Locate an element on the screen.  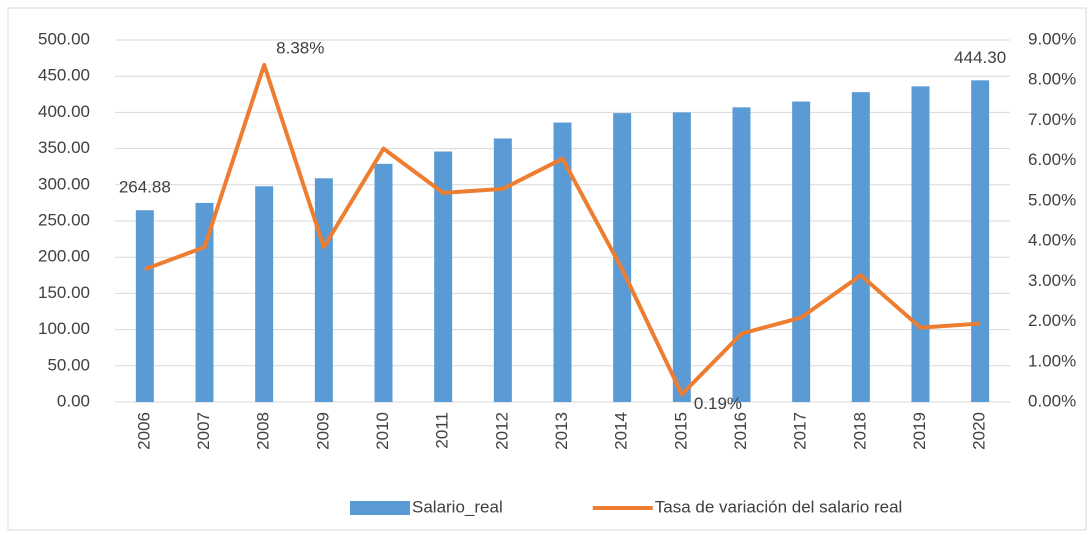
y-tick-label: 450.00 is located at coordinates (64, 75).